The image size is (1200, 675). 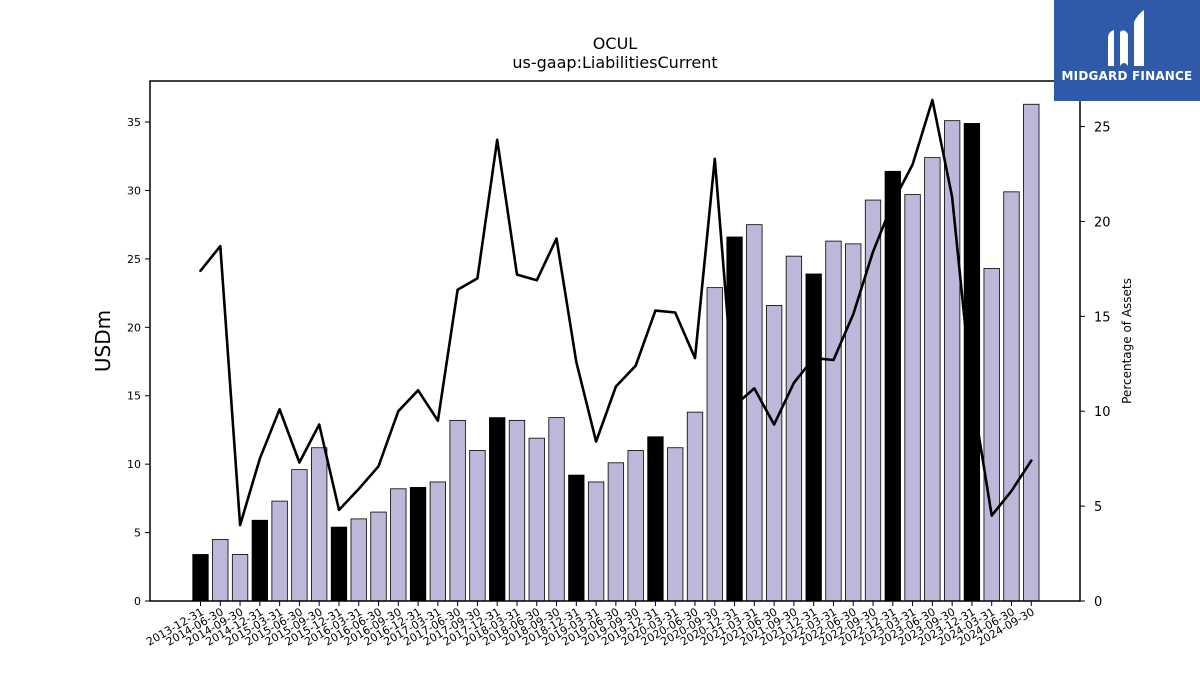 I want to click on y2-tick-label: 10, so click(x=1102, y=412).